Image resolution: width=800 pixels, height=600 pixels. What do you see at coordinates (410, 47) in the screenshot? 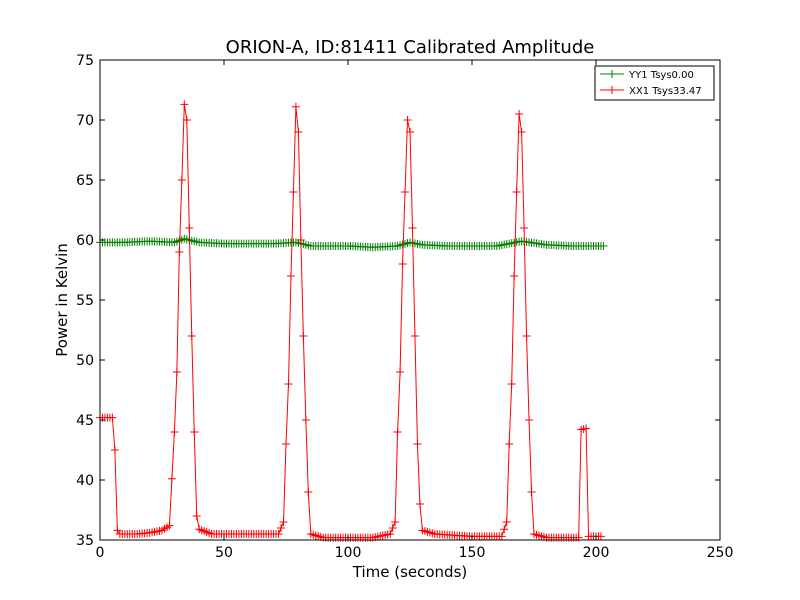
I see `chart-title: ORION-A, ID:81411 Calibrated Amplitude` at bounding box center [410, 47].